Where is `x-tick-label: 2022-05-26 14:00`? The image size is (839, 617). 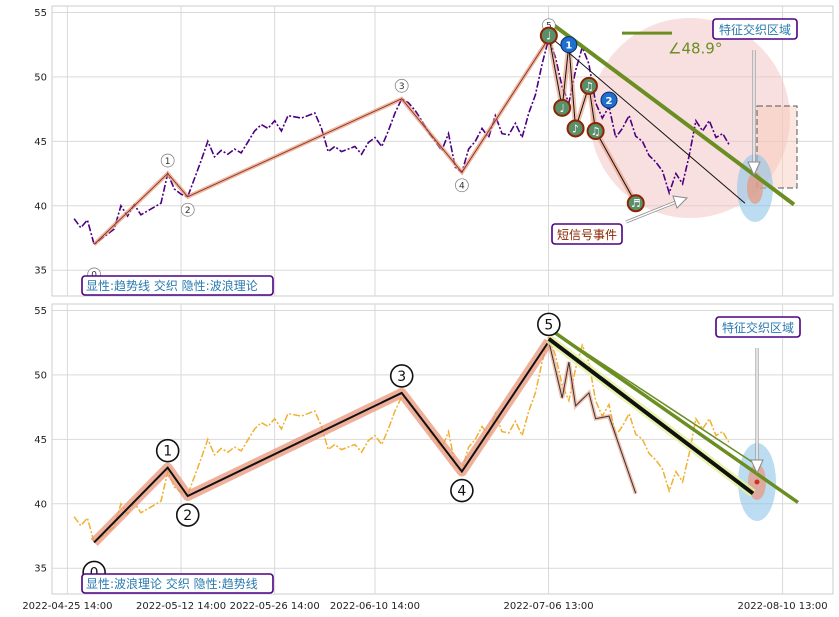 x-tick-label: 2022-05-26 14:00 is located at coordinates (275, 606).